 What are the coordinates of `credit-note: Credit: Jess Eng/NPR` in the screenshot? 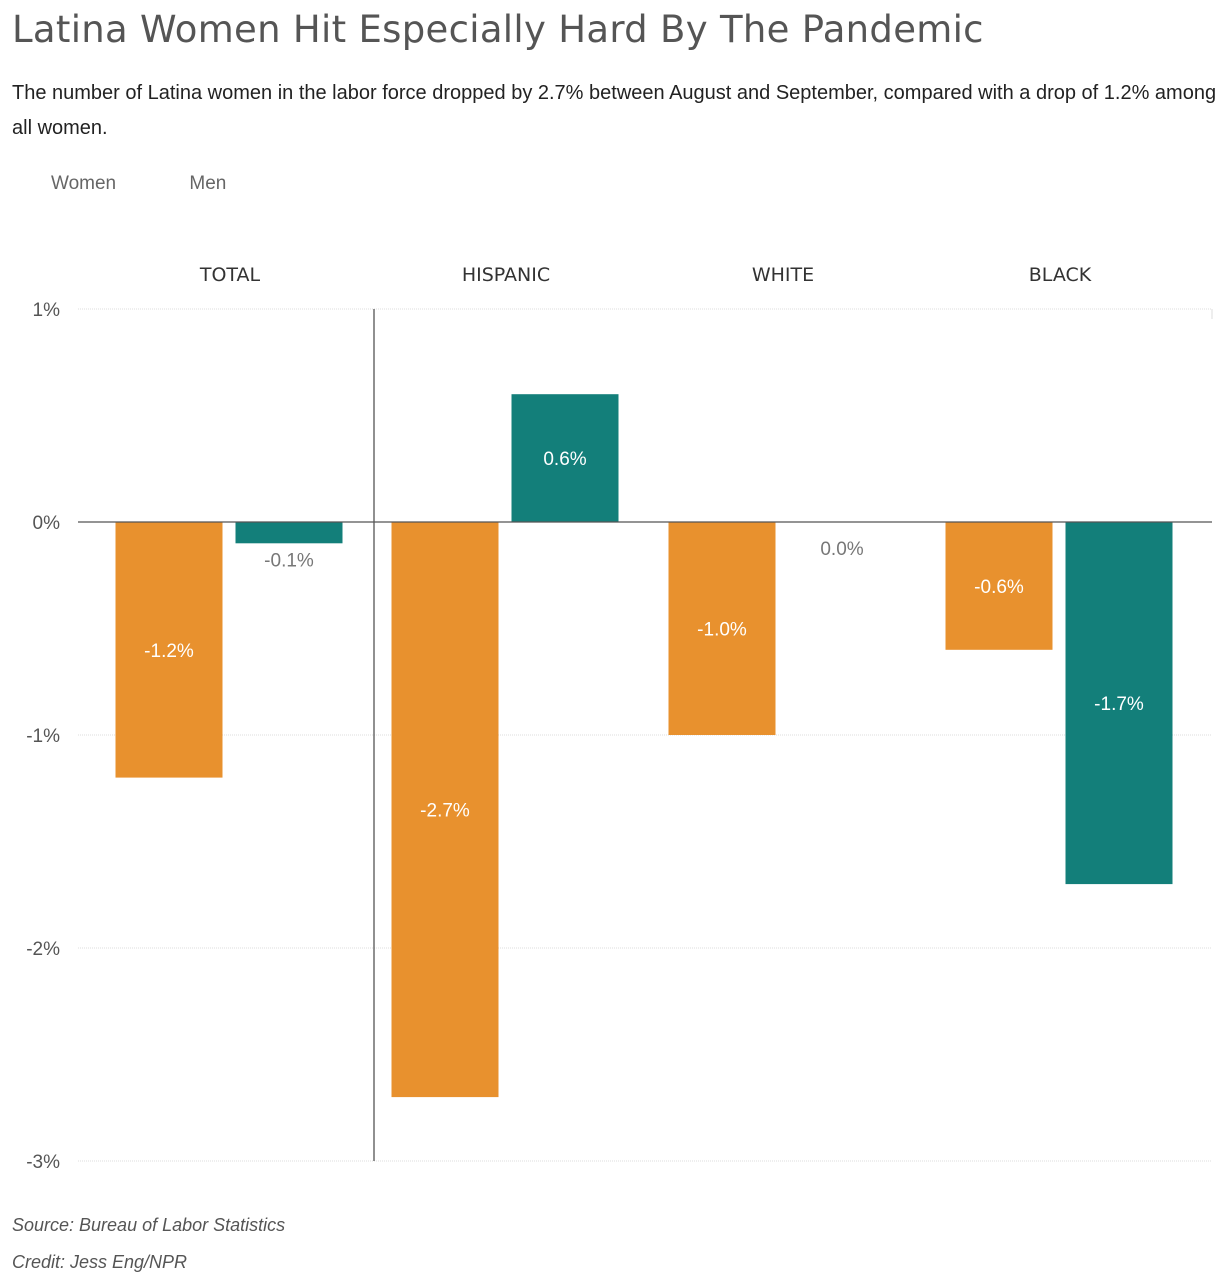 It's located at (100, 1262).